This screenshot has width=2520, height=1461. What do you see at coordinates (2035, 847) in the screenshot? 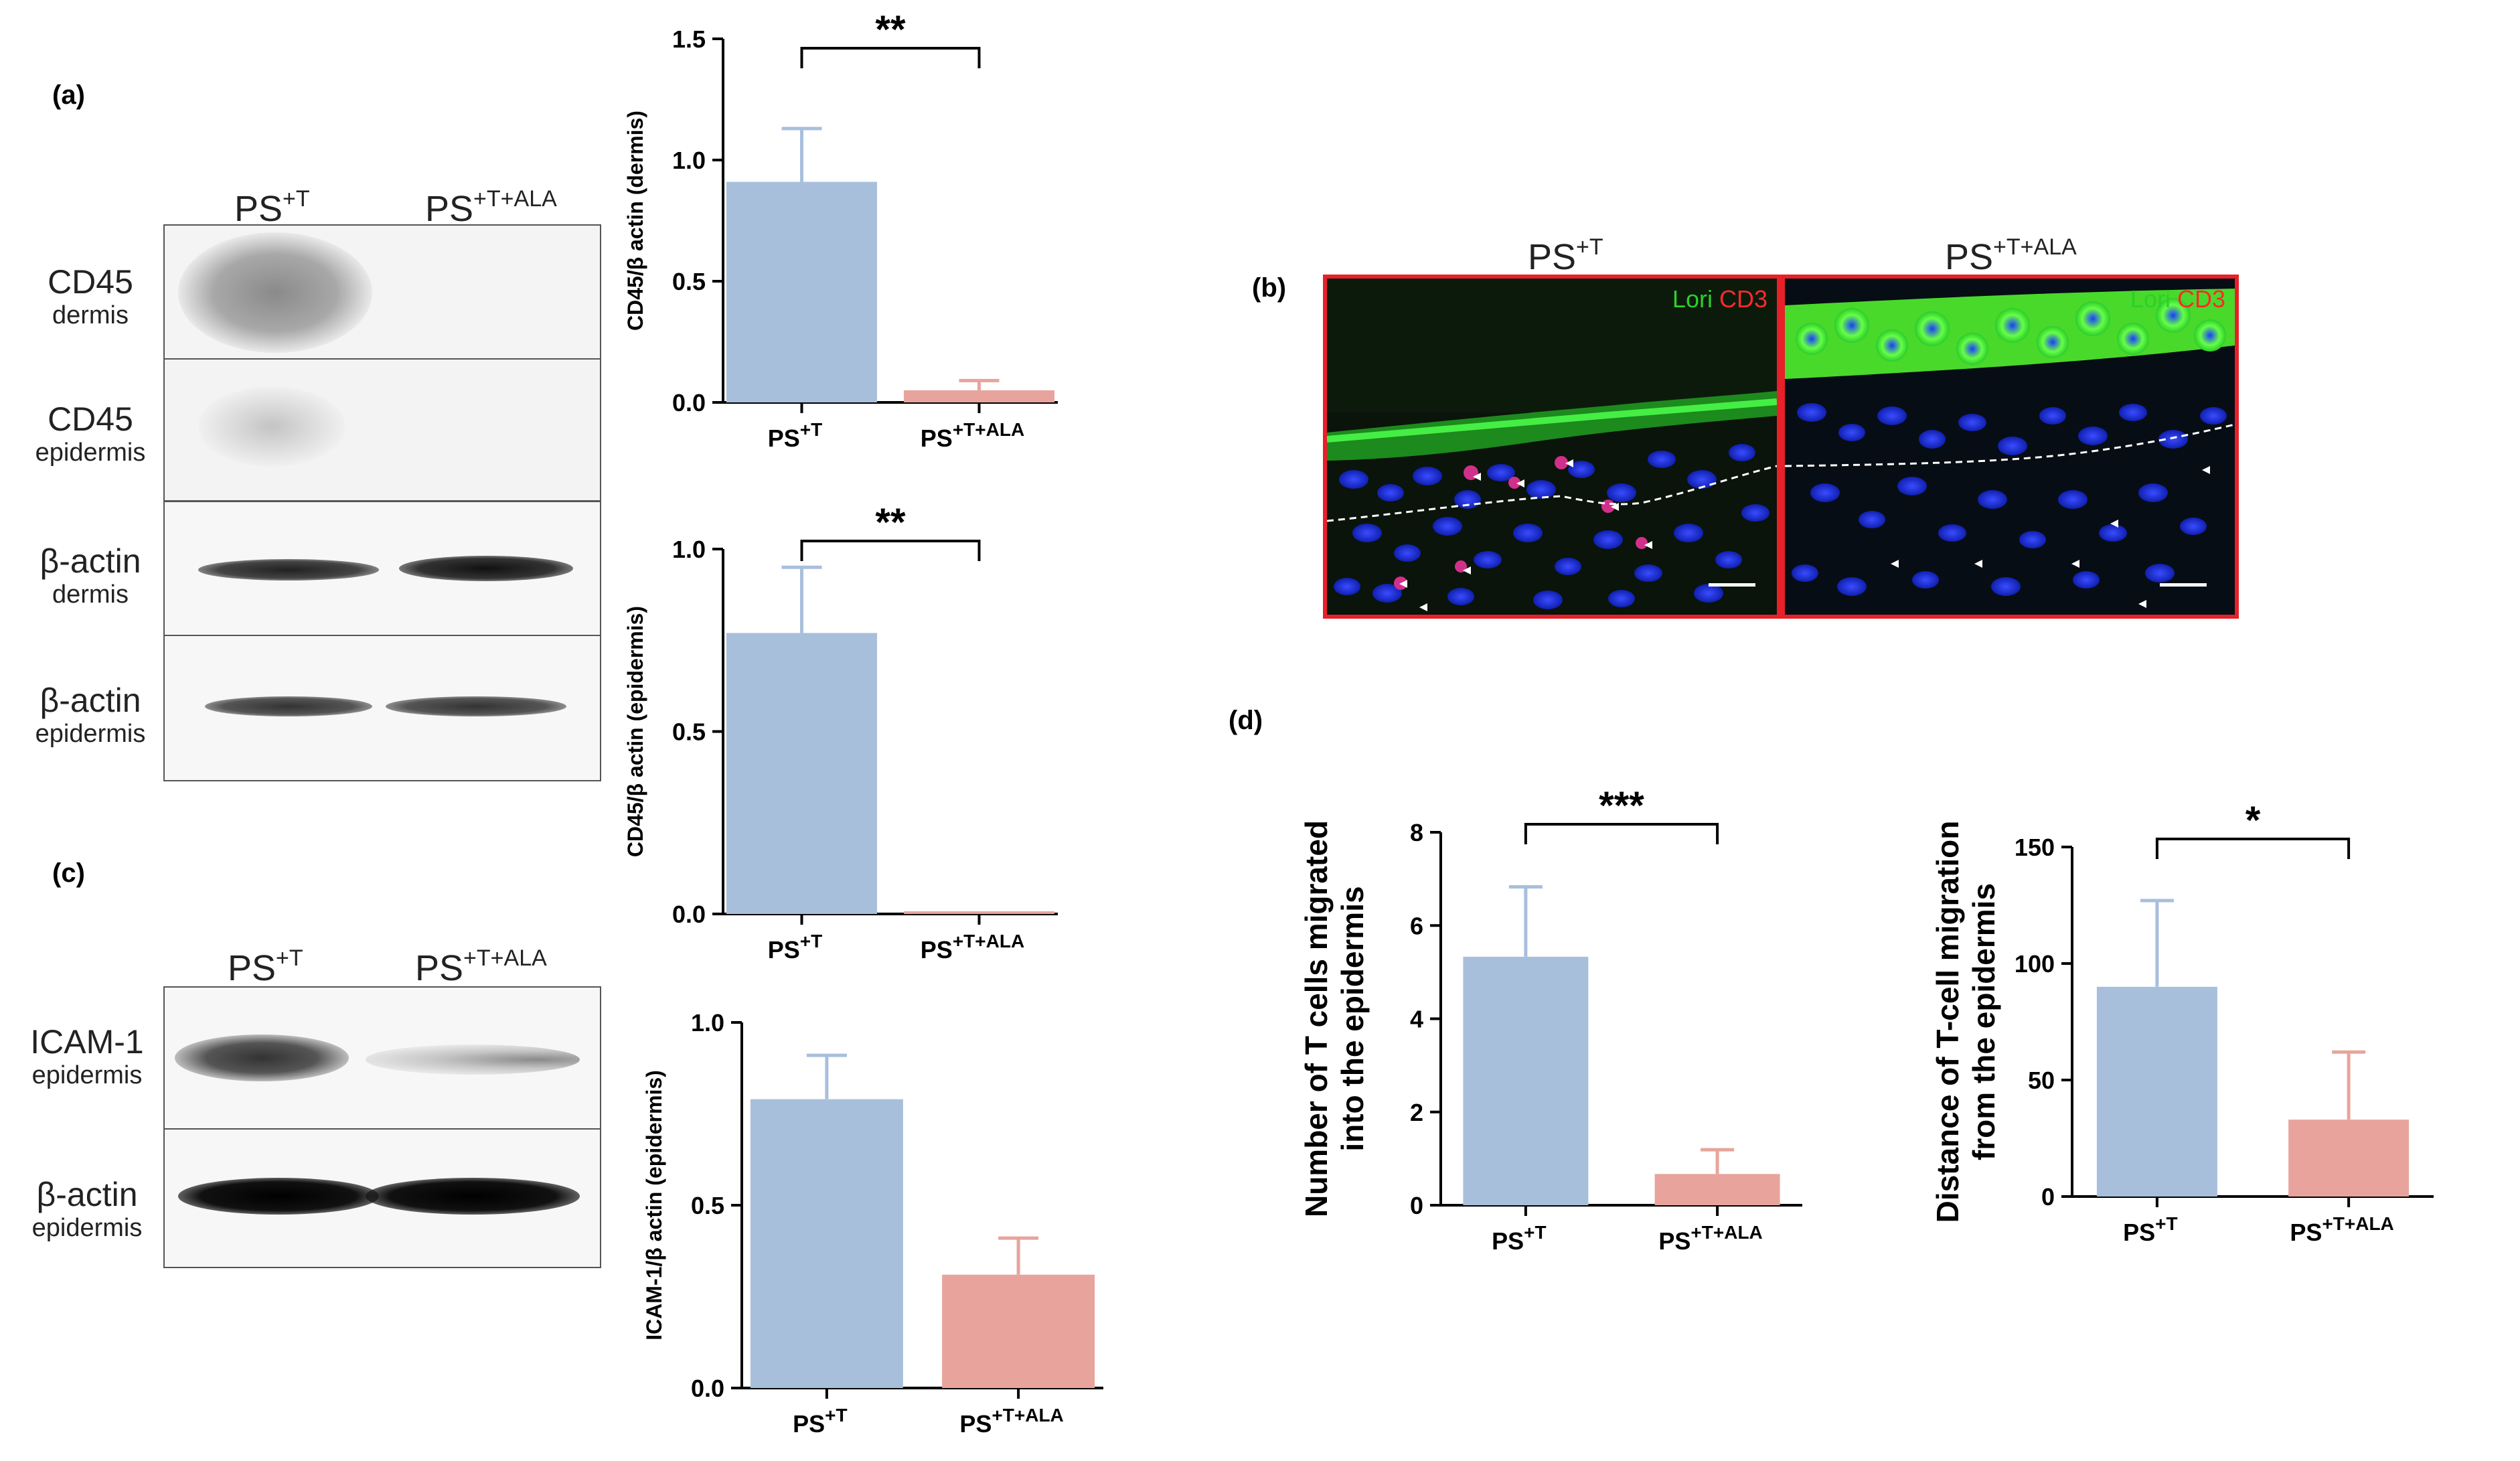
I see `y-tick-label: 150` at bounding box center [2035, 847].